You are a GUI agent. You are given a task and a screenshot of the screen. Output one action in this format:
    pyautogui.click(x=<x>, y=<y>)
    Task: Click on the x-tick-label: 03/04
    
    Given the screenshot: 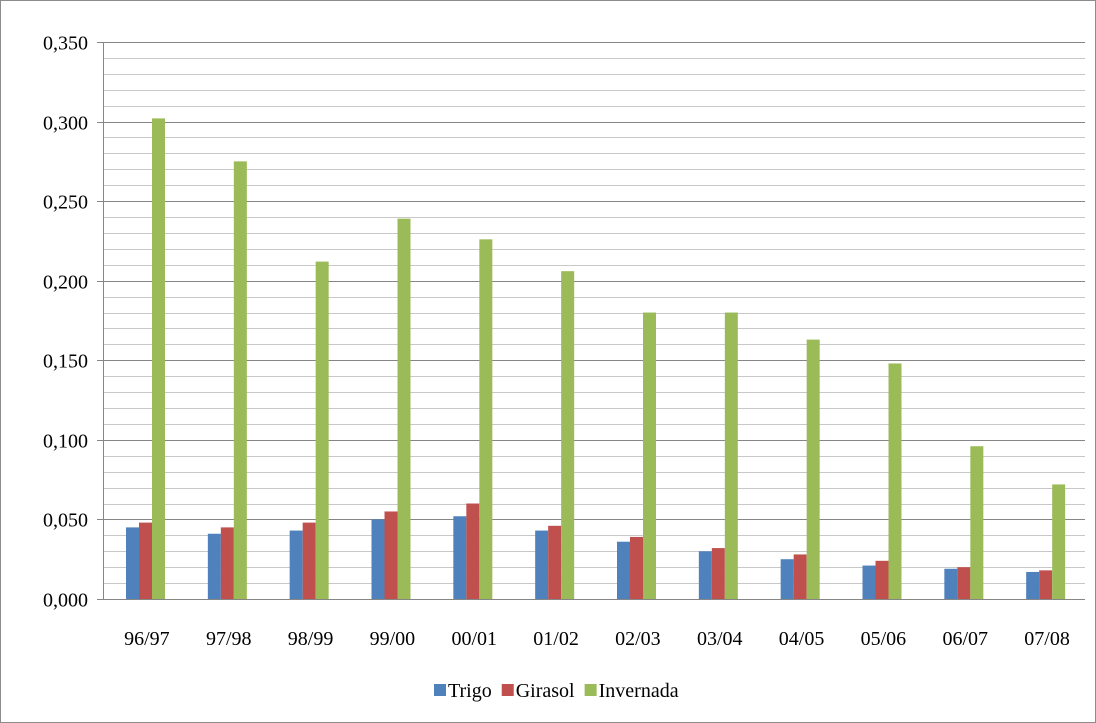 What is the action you would take?
    pyautogui.click(x=720, y=639)
    